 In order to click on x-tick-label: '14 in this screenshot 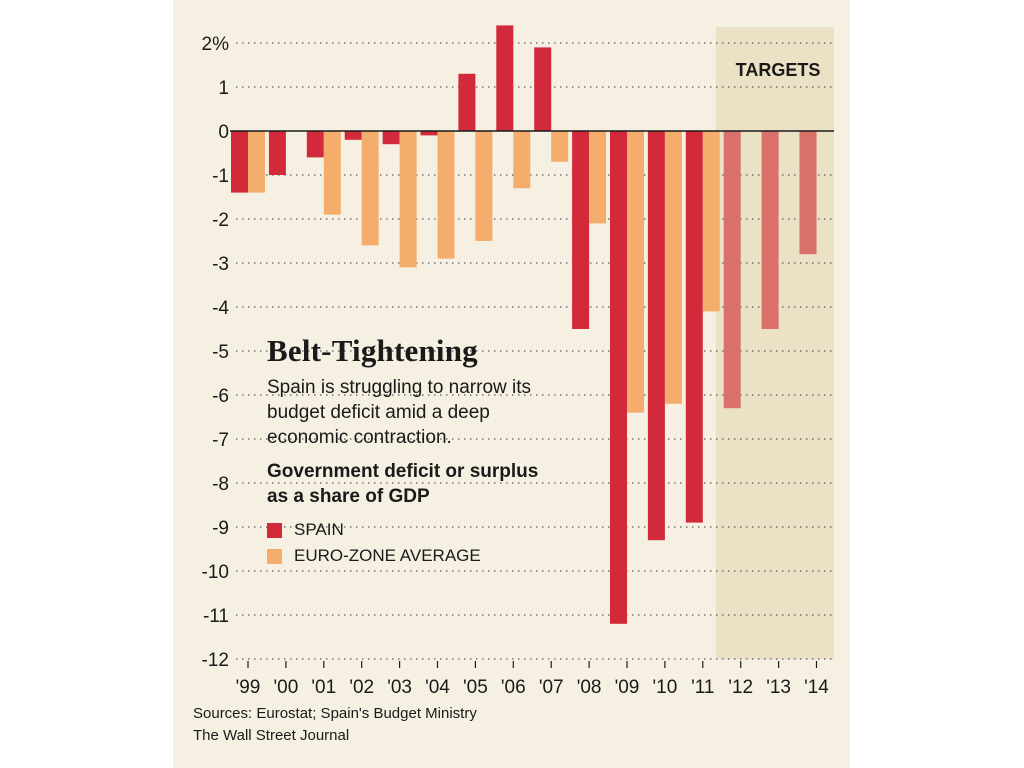, I will do `click(816, 687)`.